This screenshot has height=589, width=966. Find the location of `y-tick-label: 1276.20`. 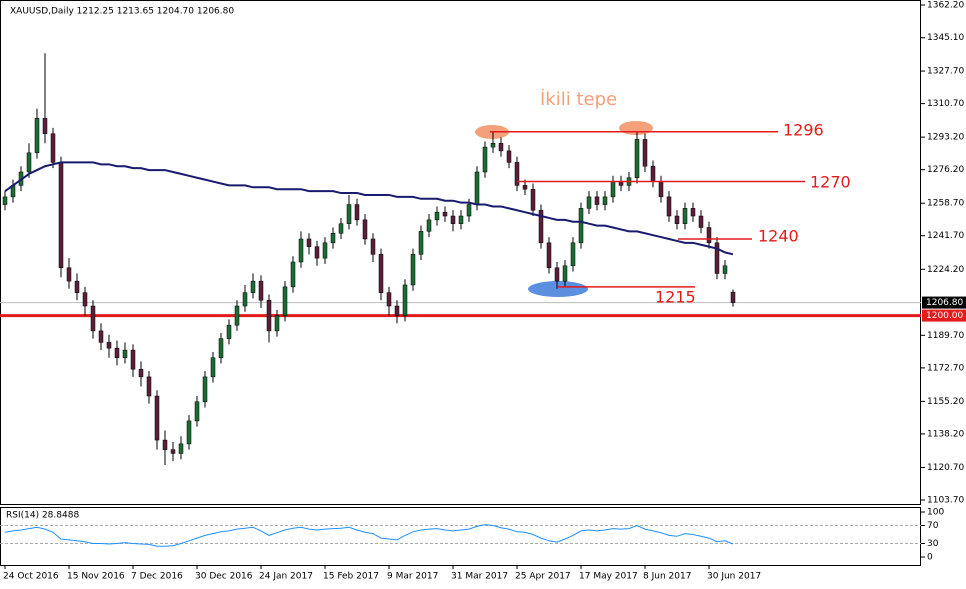

y-tick-label: 1276.20 is located at coordinates (945, 170).